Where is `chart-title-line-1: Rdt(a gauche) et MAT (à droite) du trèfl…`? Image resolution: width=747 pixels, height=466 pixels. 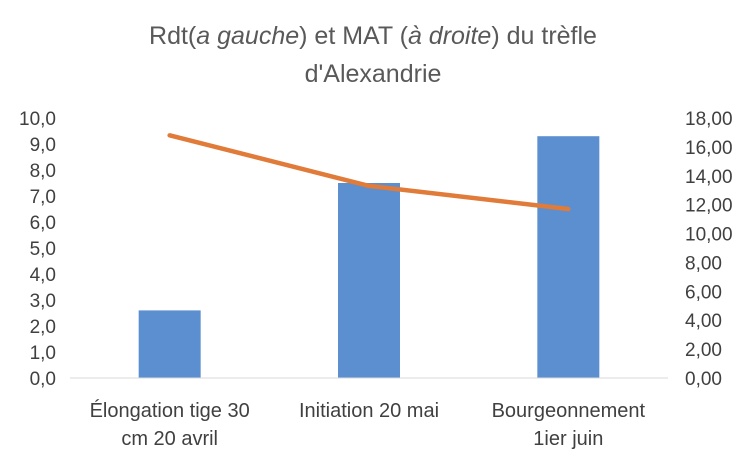 chart-title-line-1: Rdt(a gauche) et MAT (à droite) du trèfl… is located at coordinates (373, 36).